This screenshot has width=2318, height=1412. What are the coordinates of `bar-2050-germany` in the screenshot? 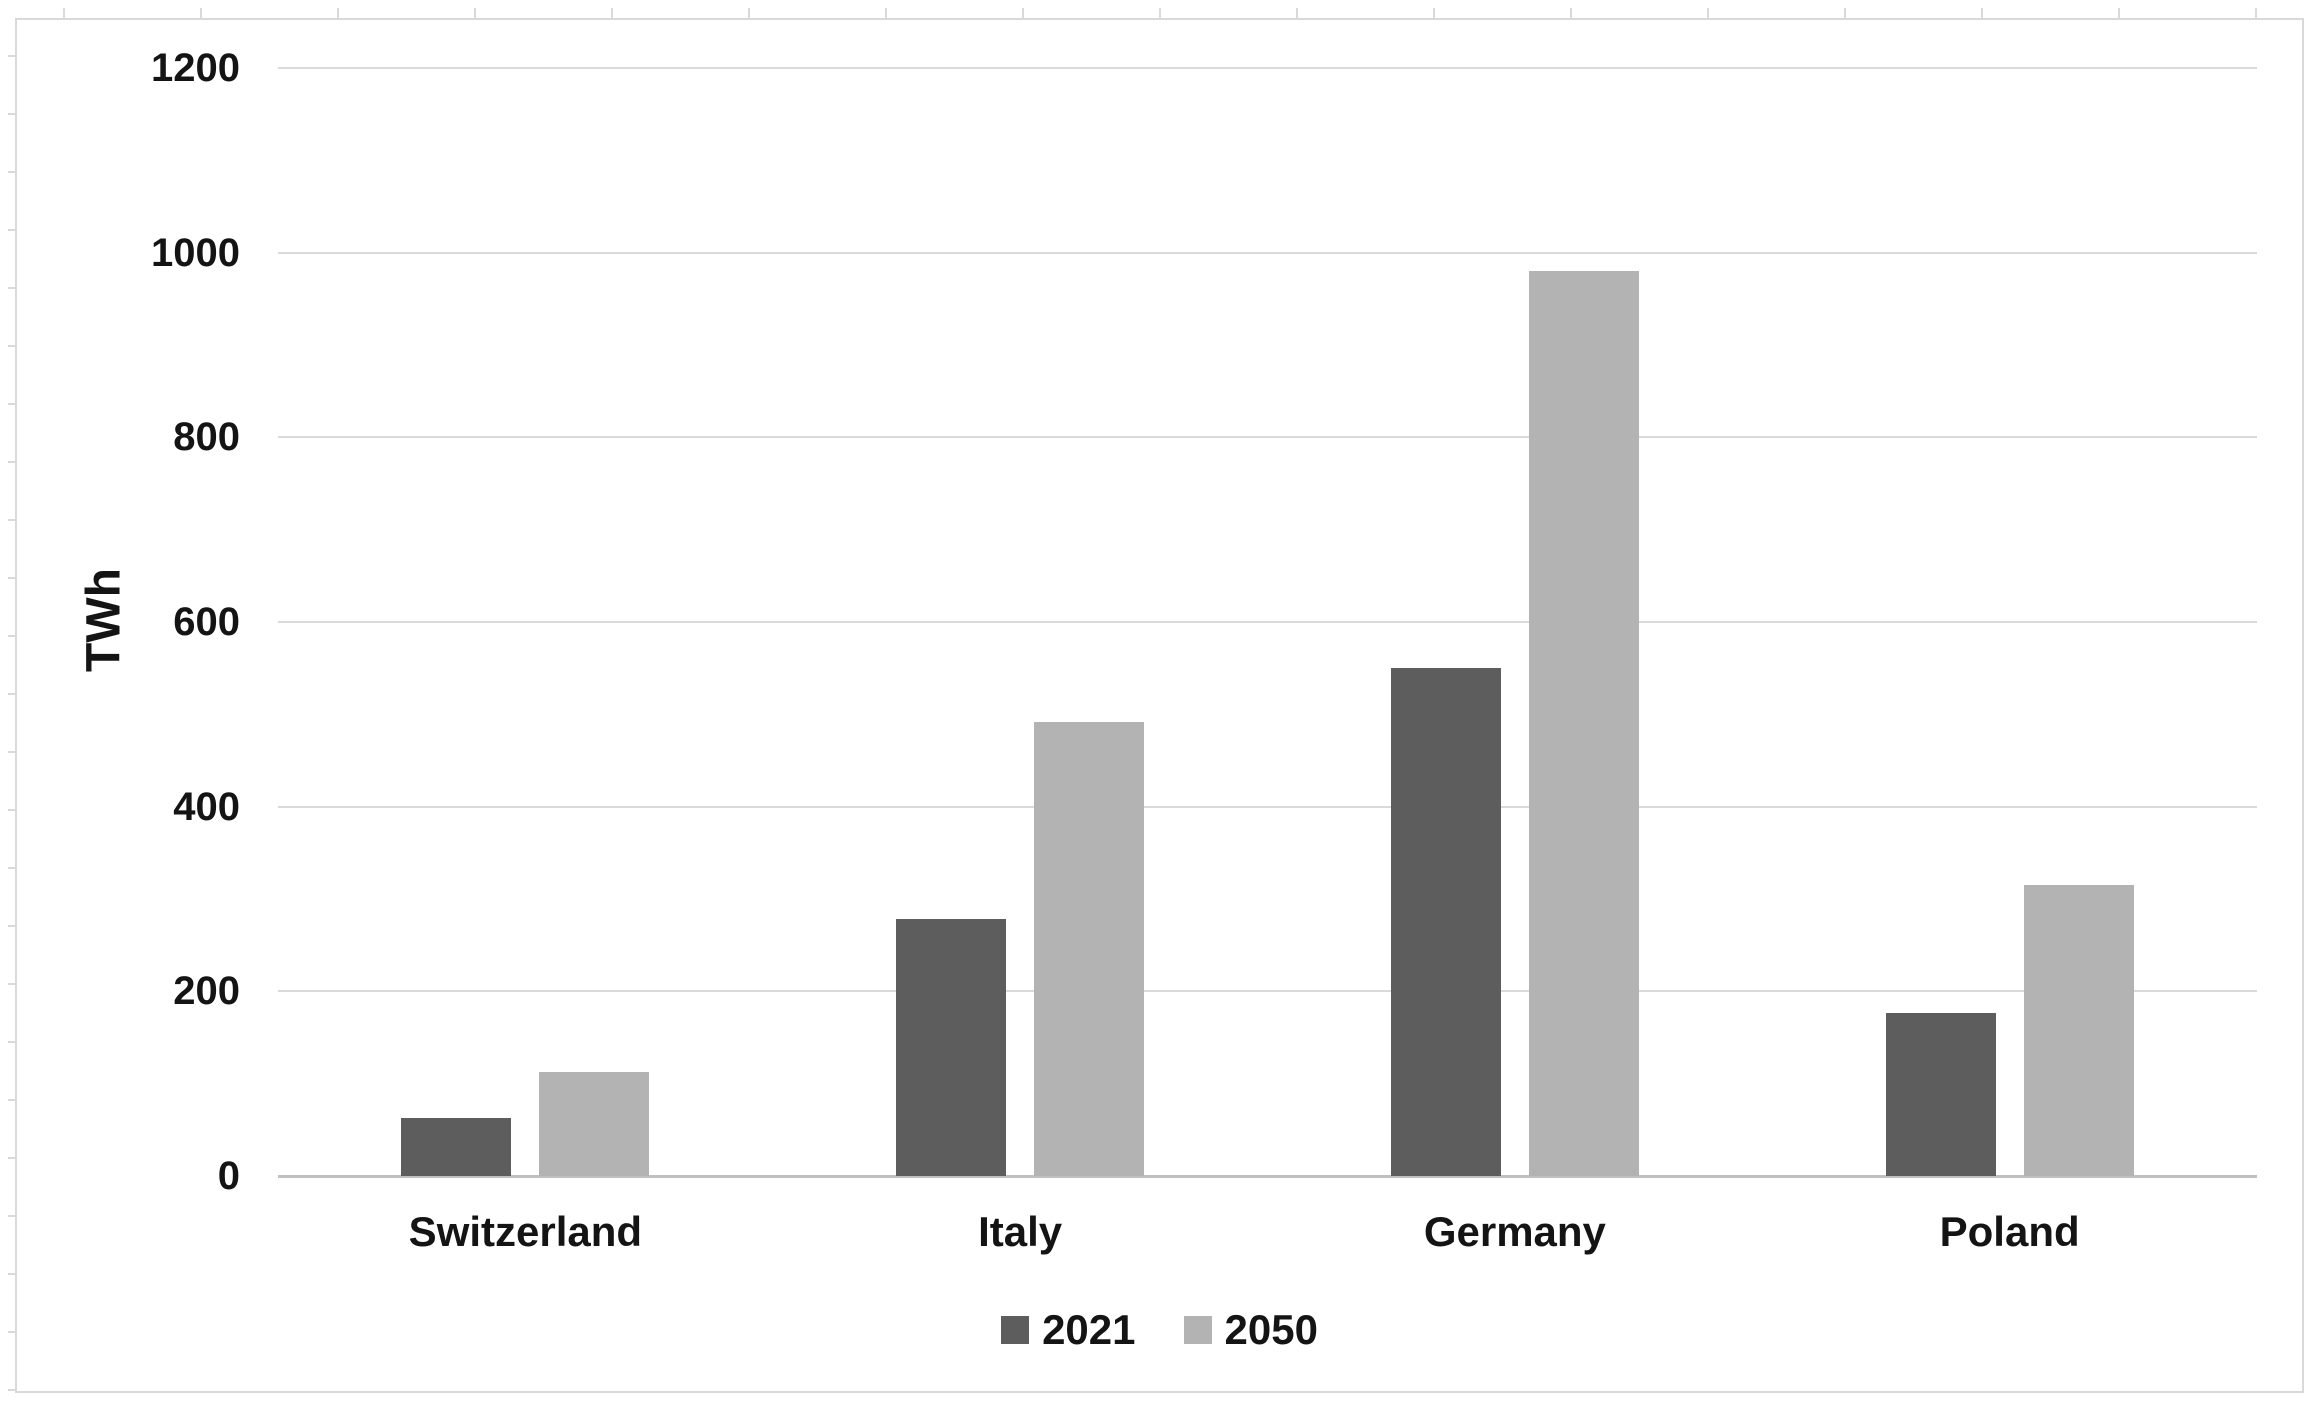 It's located at (1583, 723).